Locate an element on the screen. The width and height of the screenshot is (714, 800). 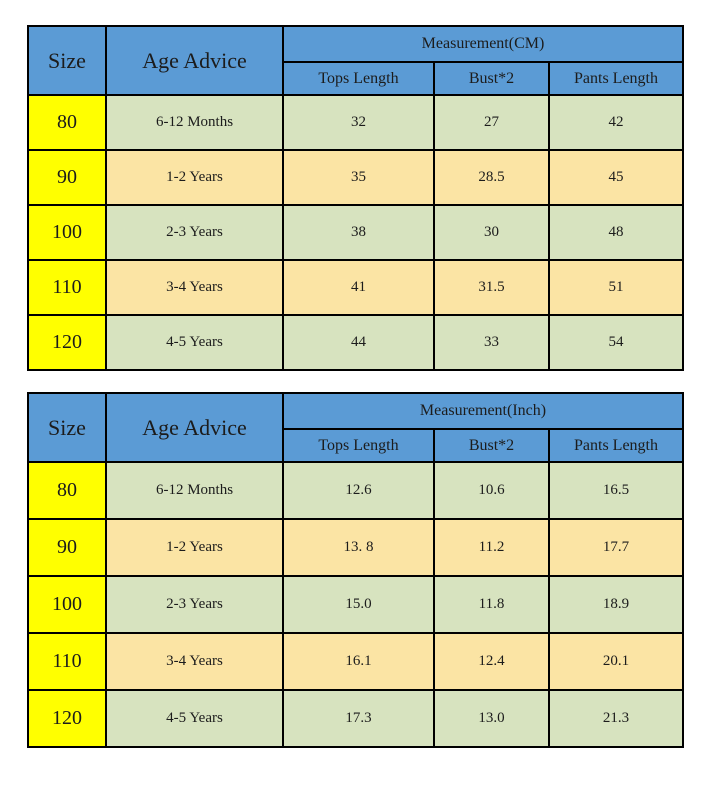
table-row: 120 4-5 Years 17.3 13.0 21.3 is located at coordinates (356, 718).